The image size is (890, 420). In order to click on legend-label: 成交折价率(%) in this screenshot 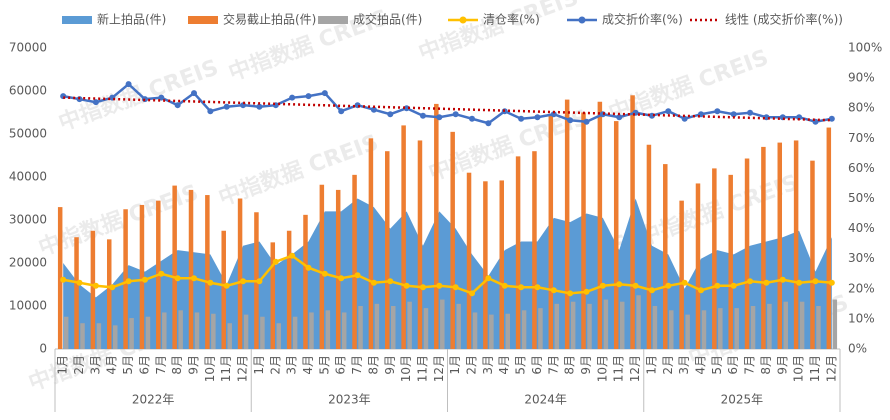, I will do `click(642, 19)`.